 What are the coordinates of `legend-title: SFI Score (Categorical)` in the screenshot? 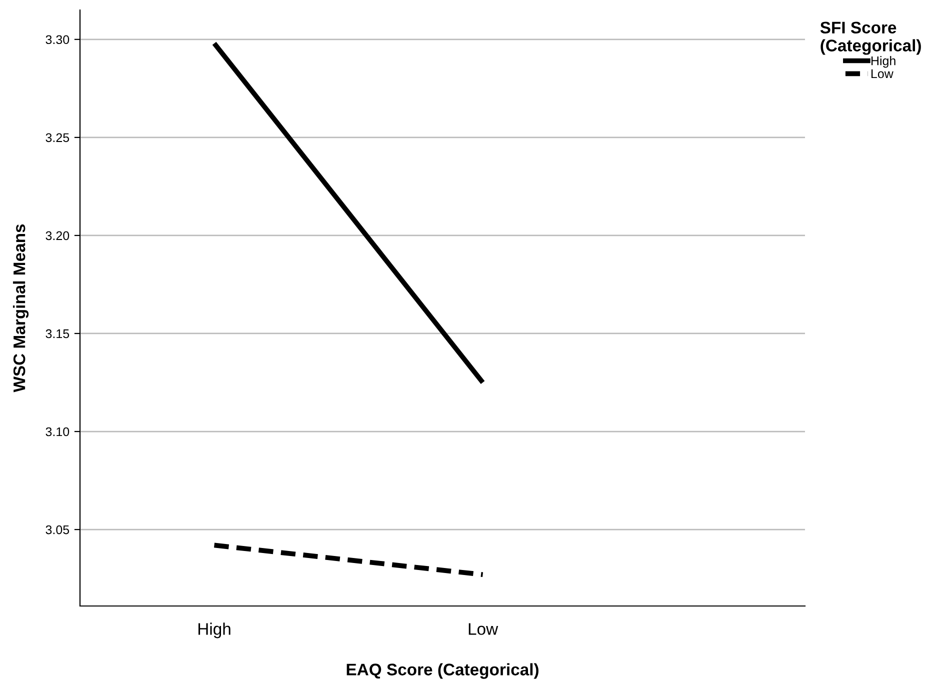 It's located at (870, 38).